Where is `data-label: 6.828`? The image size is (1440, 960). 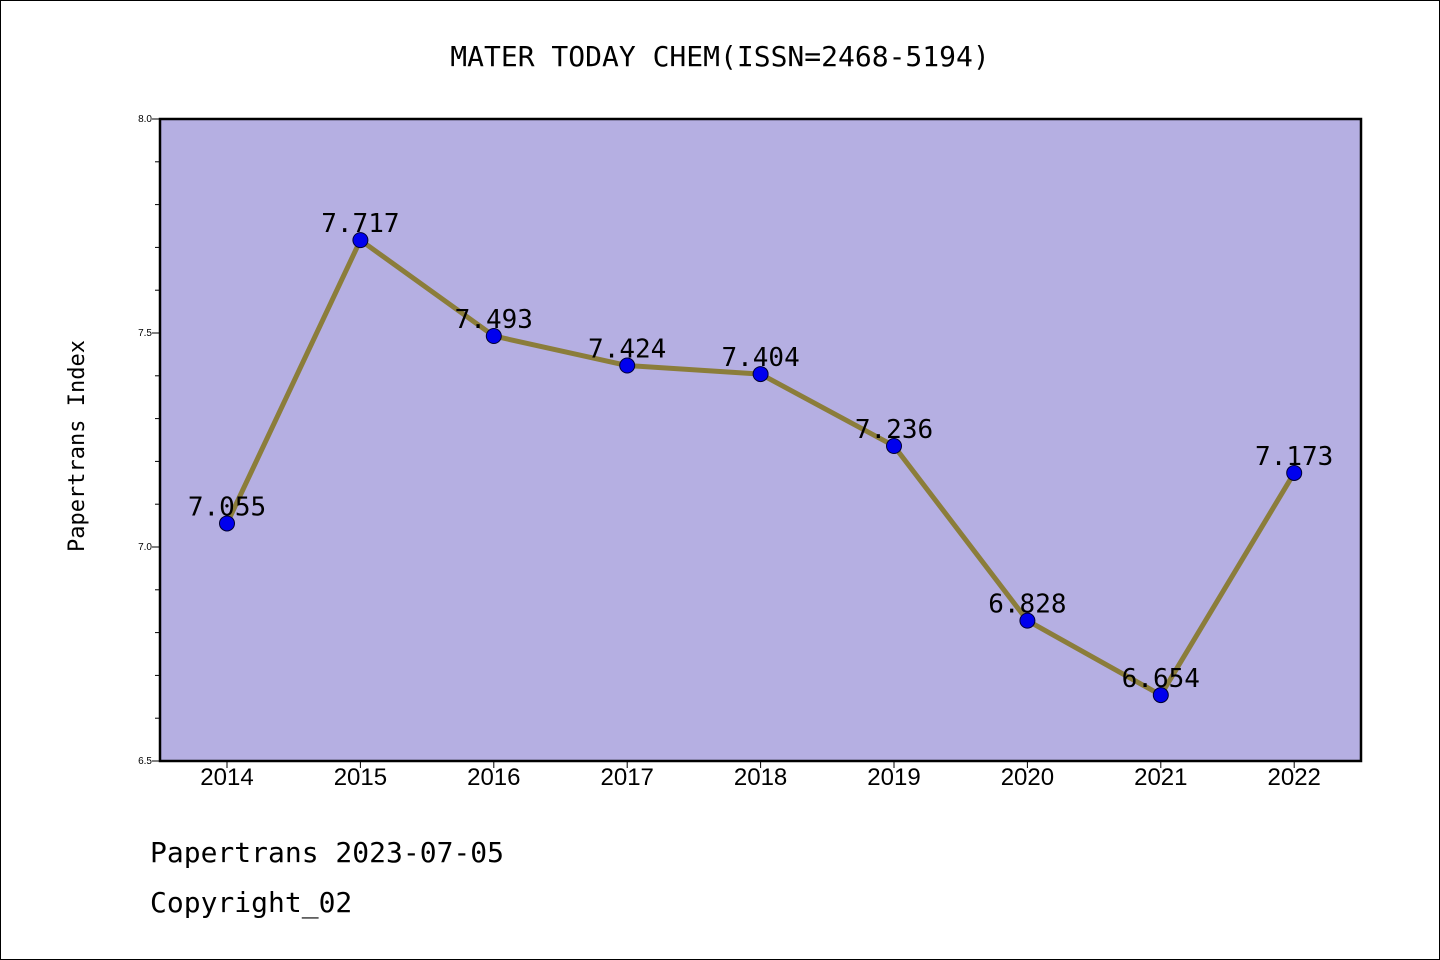 data-label: 6.828 is located at coordinates (1027, 605).